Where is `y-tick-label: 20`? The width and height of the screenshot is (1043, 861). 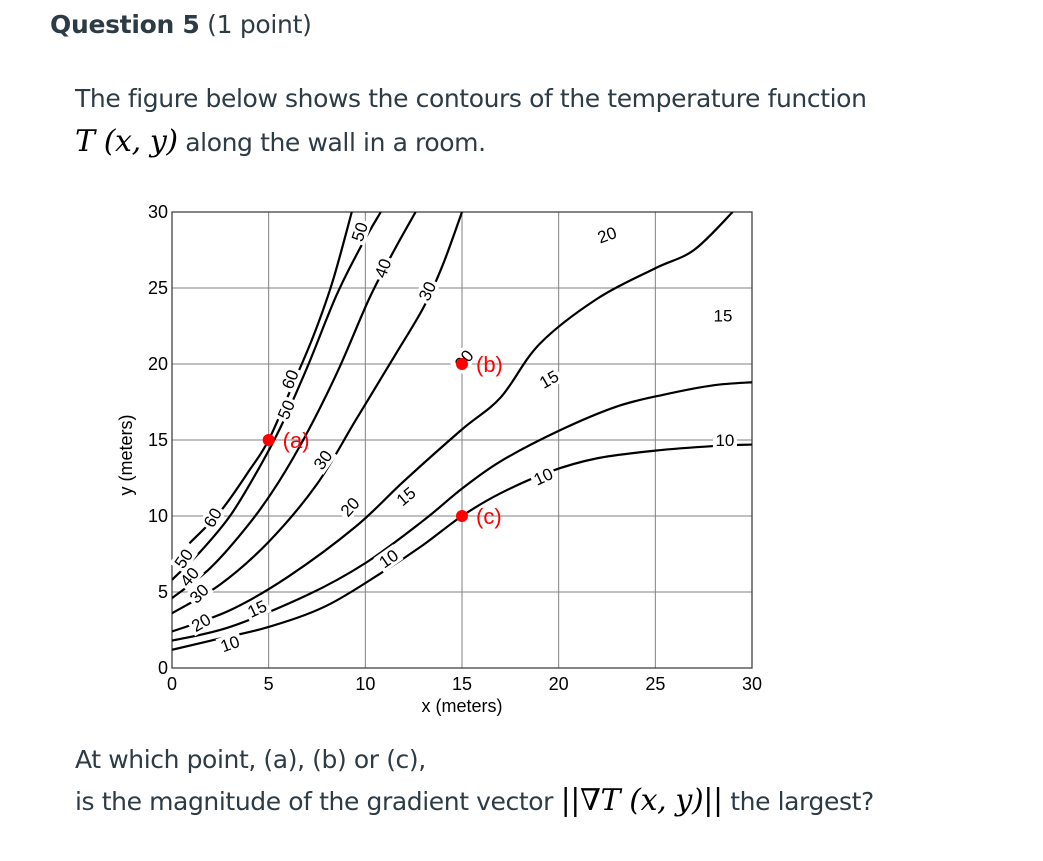
y-tick-label: 20 is located at coordinates (158, 364).